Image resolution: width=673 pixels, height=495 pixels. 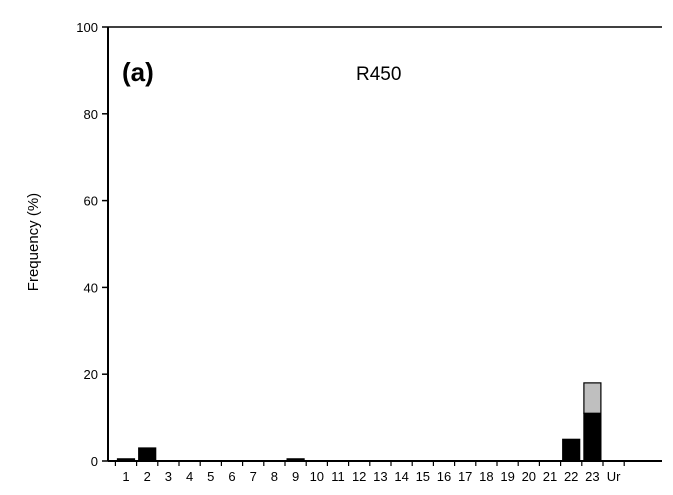 I want to click on x-tick-label: 21, so click(x=550, y=476).